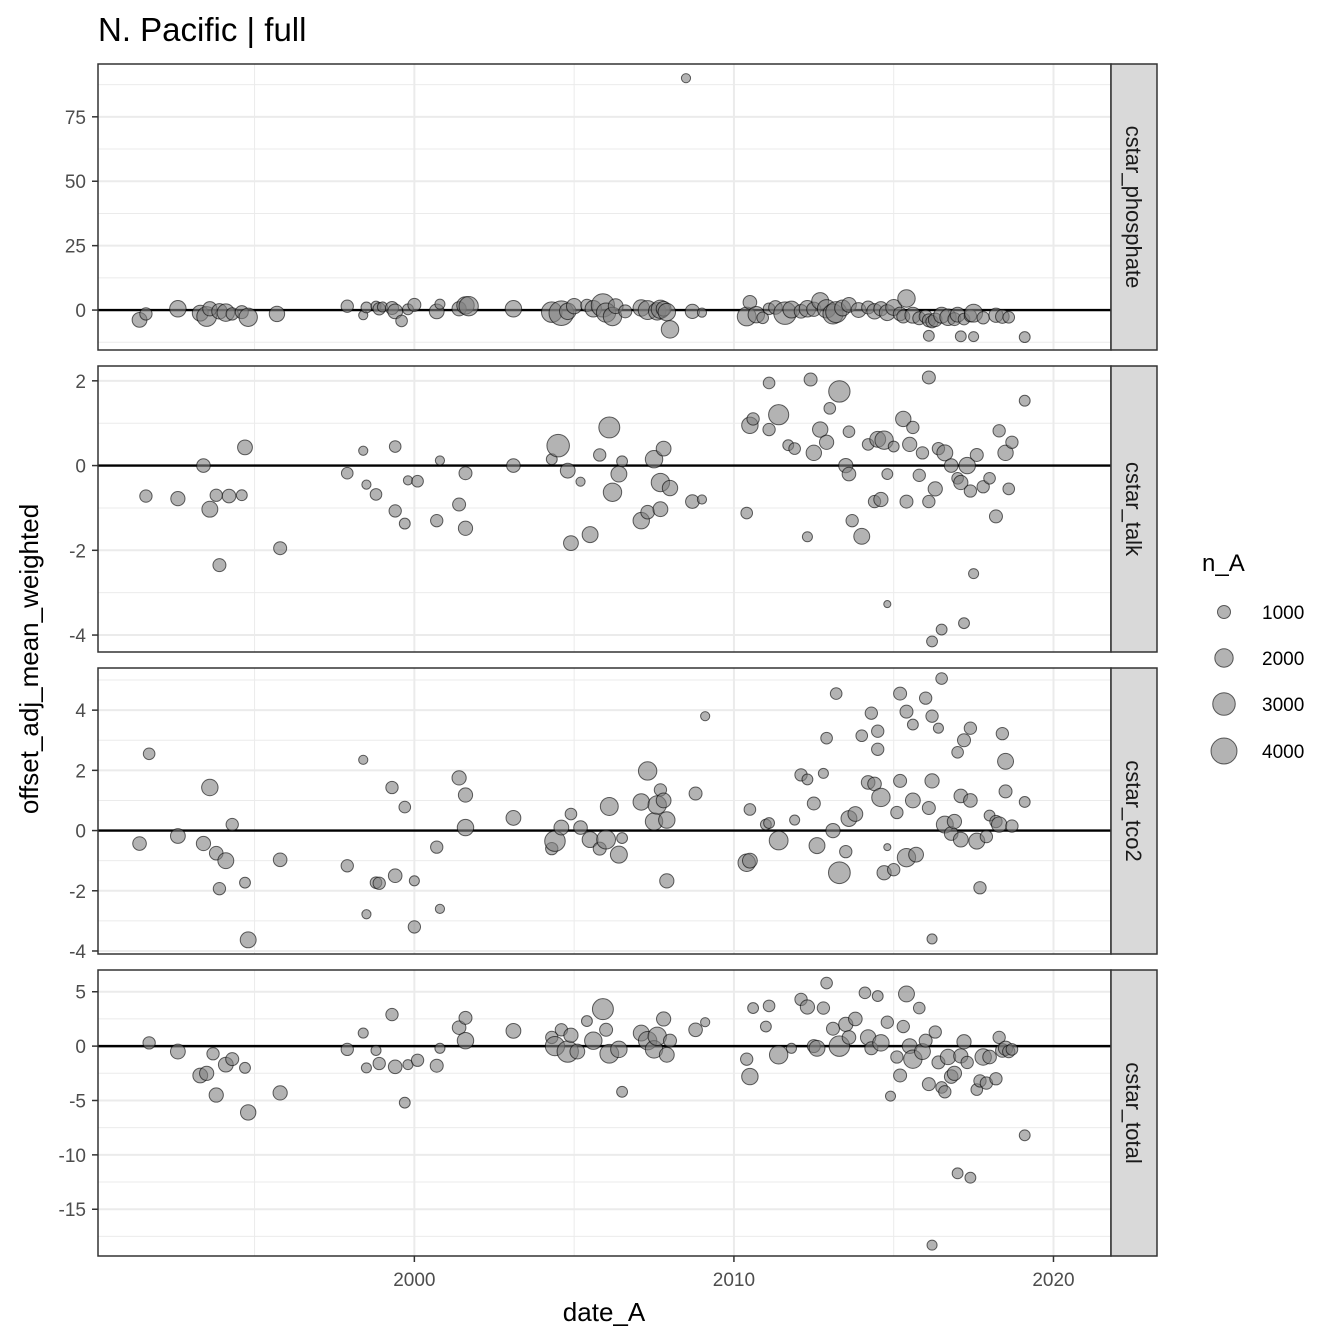 The width and height of the screenshot is (1344, 1344). What do you see at coordinates (80, 382) in the screenshot?
I see `y-tick-label: 2` at bounding box center [80, 382].